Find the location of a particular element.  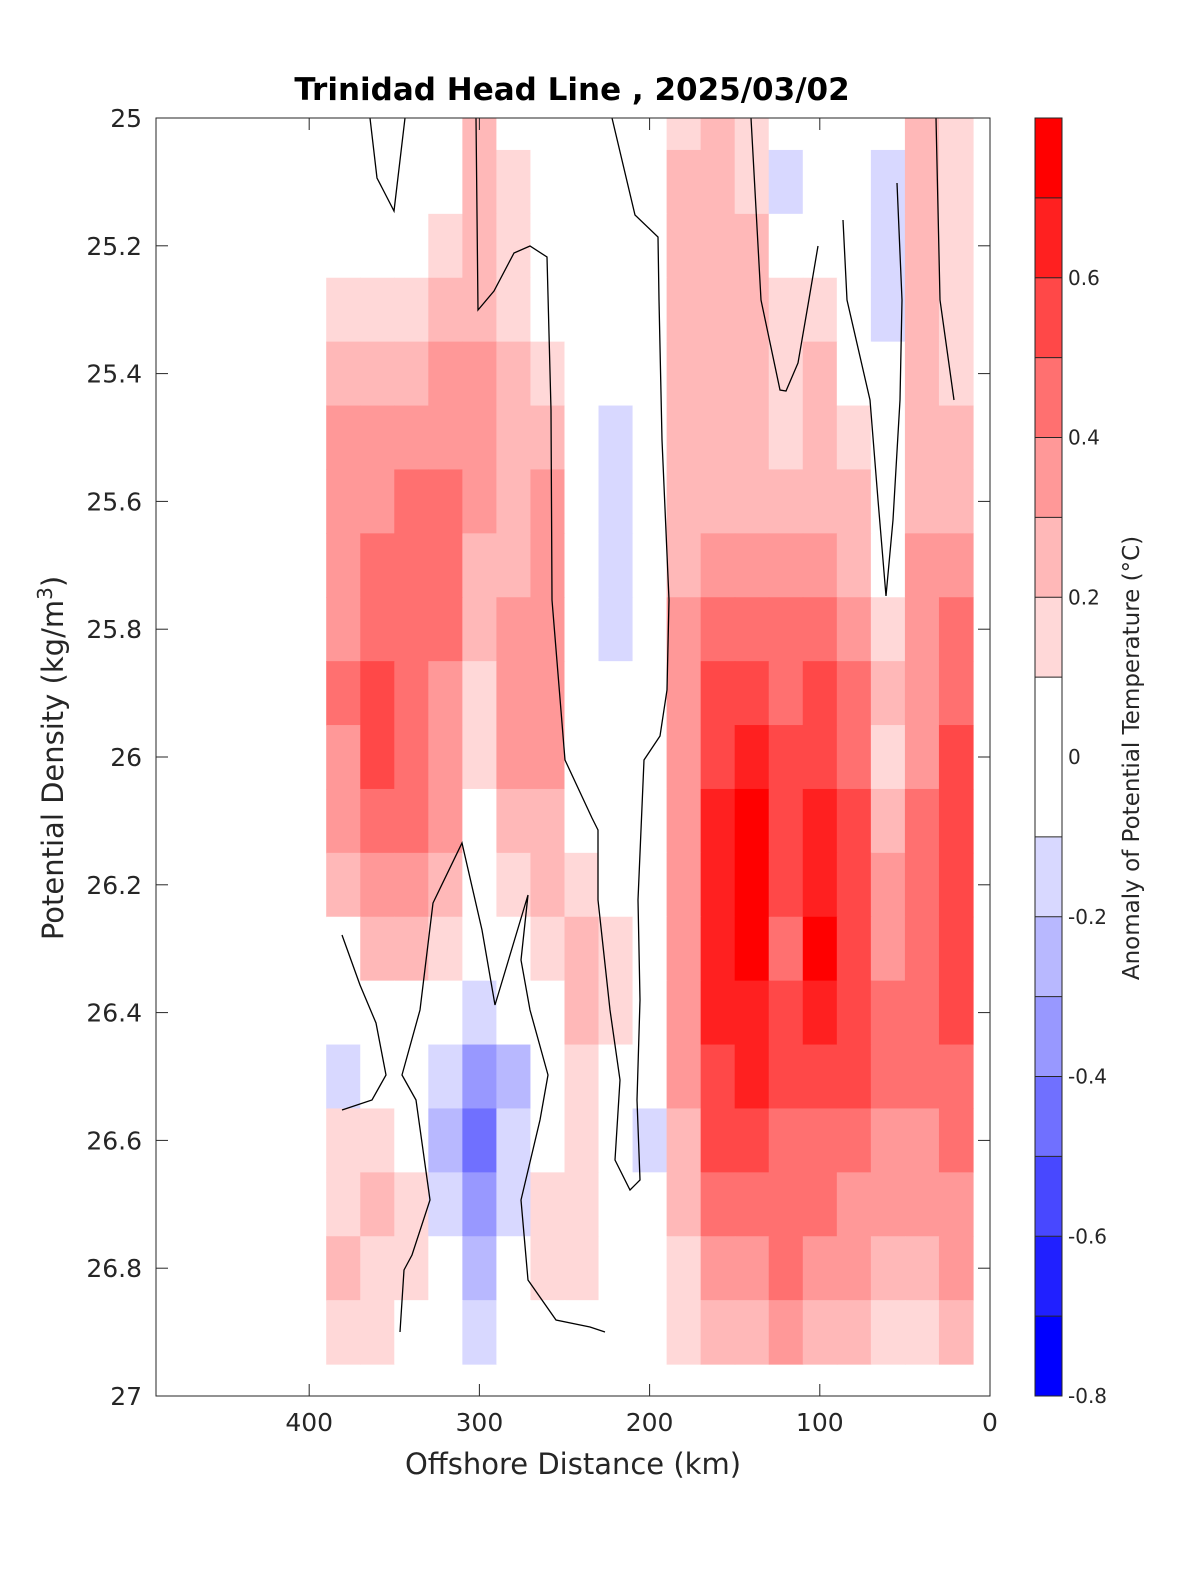

y-tick-label: 26.2 is located at coordinates (114, 885).